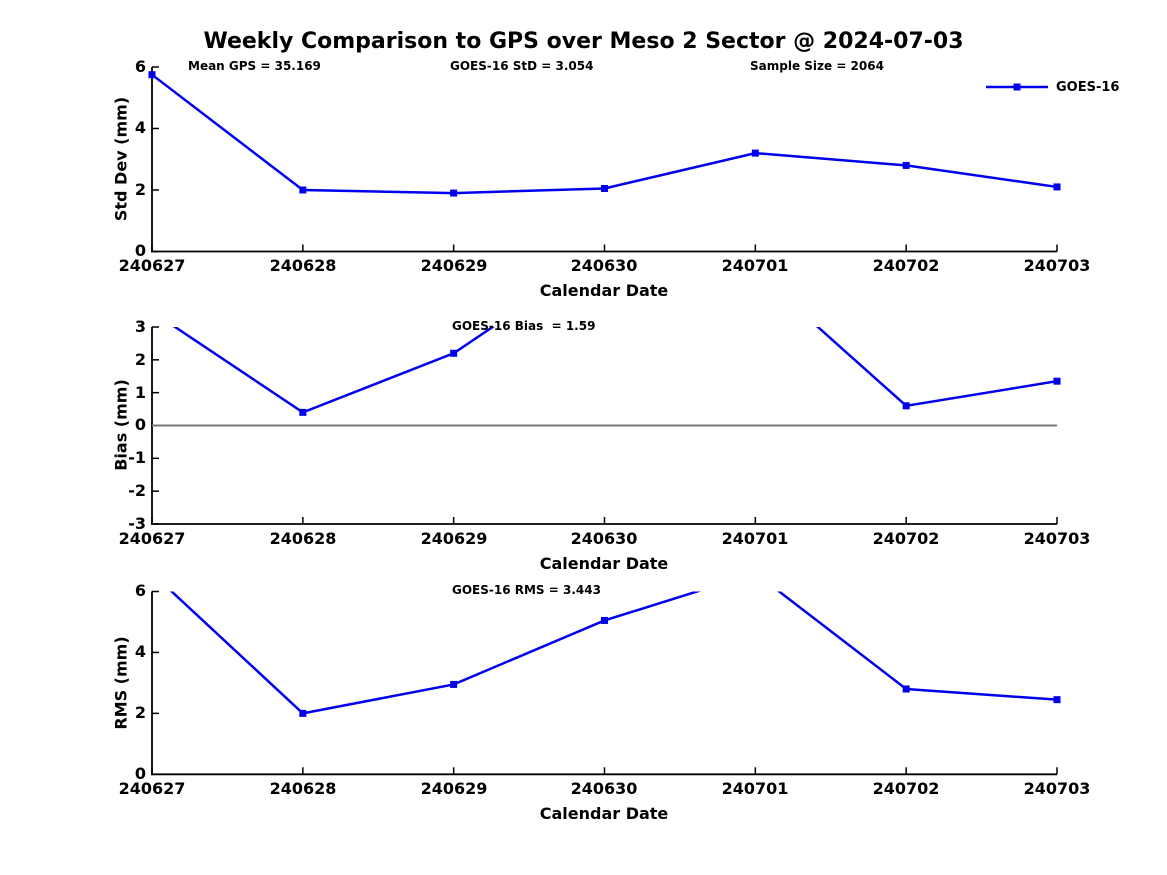 Image resolution: width=1167 pixels, height=875 pixels. Describe the element at coordinates (137, 490) in the screenshot. I see `y-tick-label: -2` at that location.